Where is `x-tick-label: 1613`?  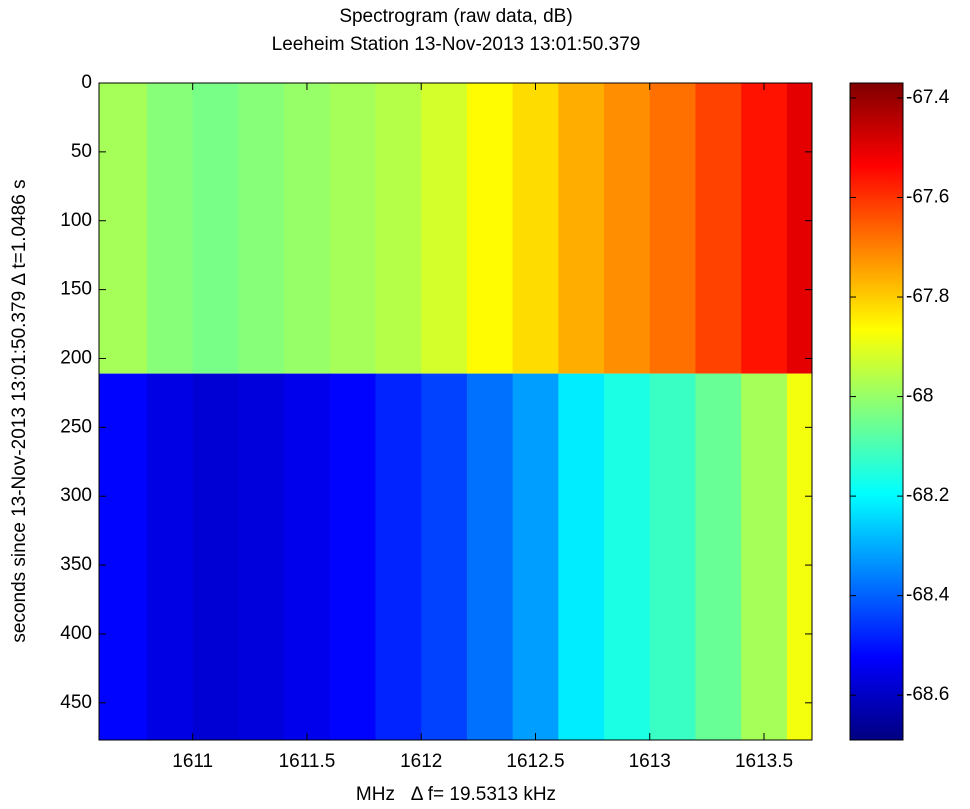 x-tick-label: 1613 is located at coordinates (650, 761).